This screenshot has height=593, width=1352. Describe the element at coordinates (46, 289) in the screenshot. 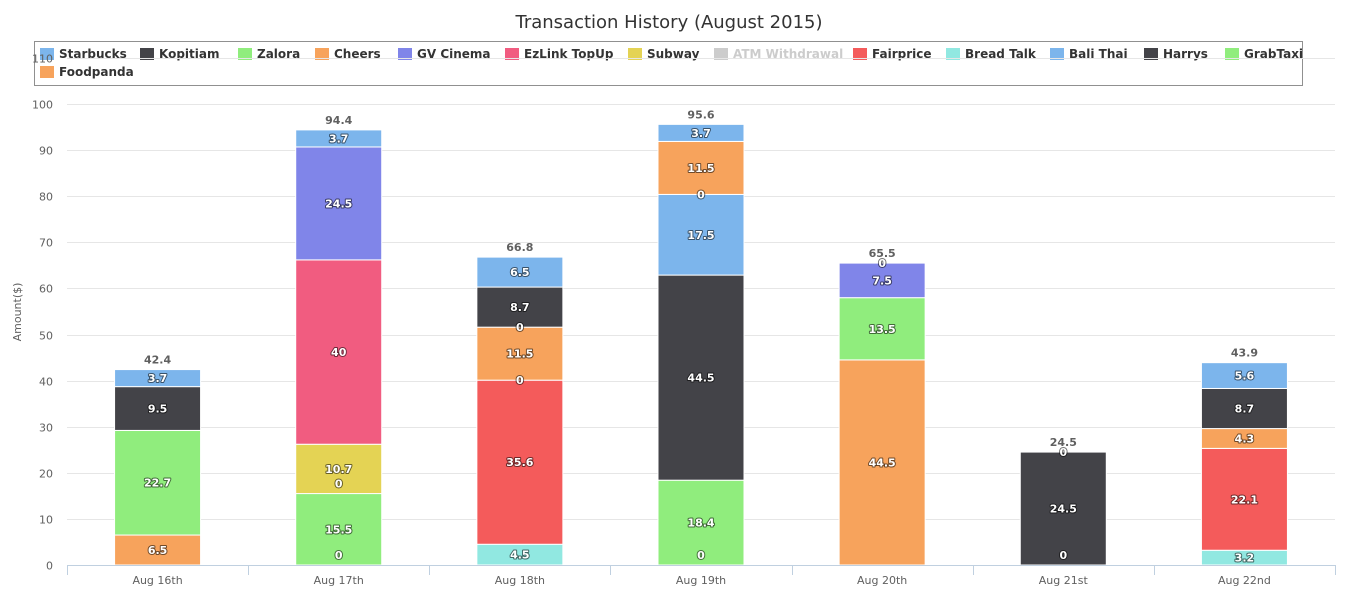

I see `y-tick-label: 60` at that location.